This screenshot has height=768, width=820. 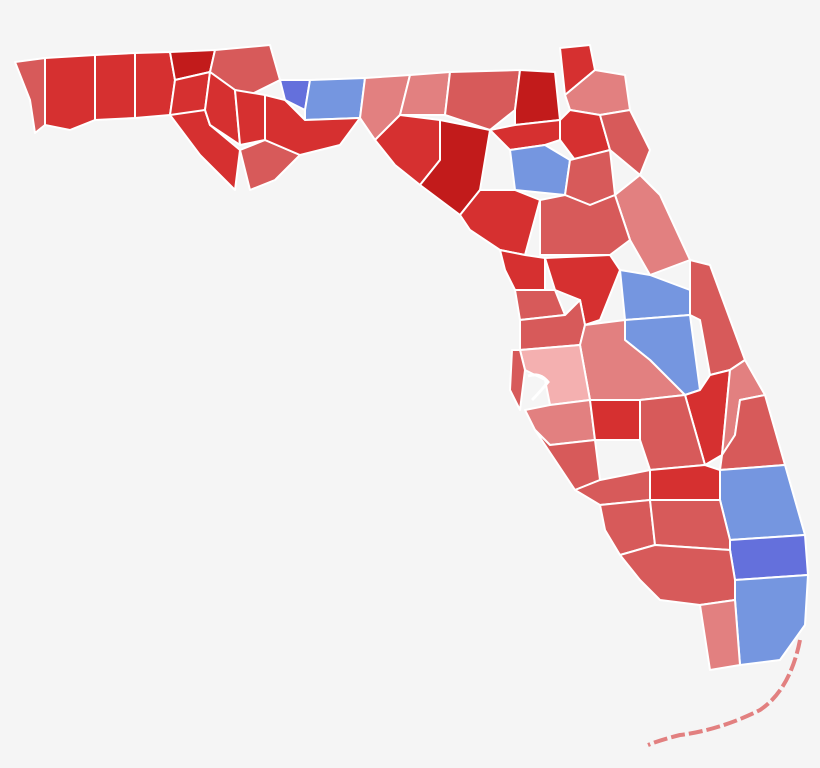 What do you see at coordinates (538, 387) in the screenshot?
I see `tampa-bay` at bounding box center [538, 387].